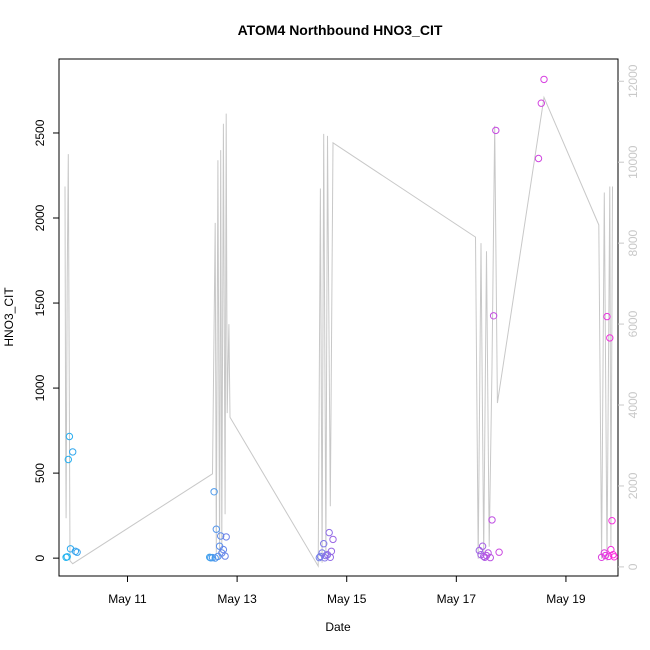 The width and height of the screenshot is (650, 650). I want to click on x-axis: May 11 May 13 May 15 May 17 May 19, so click(347, 591).